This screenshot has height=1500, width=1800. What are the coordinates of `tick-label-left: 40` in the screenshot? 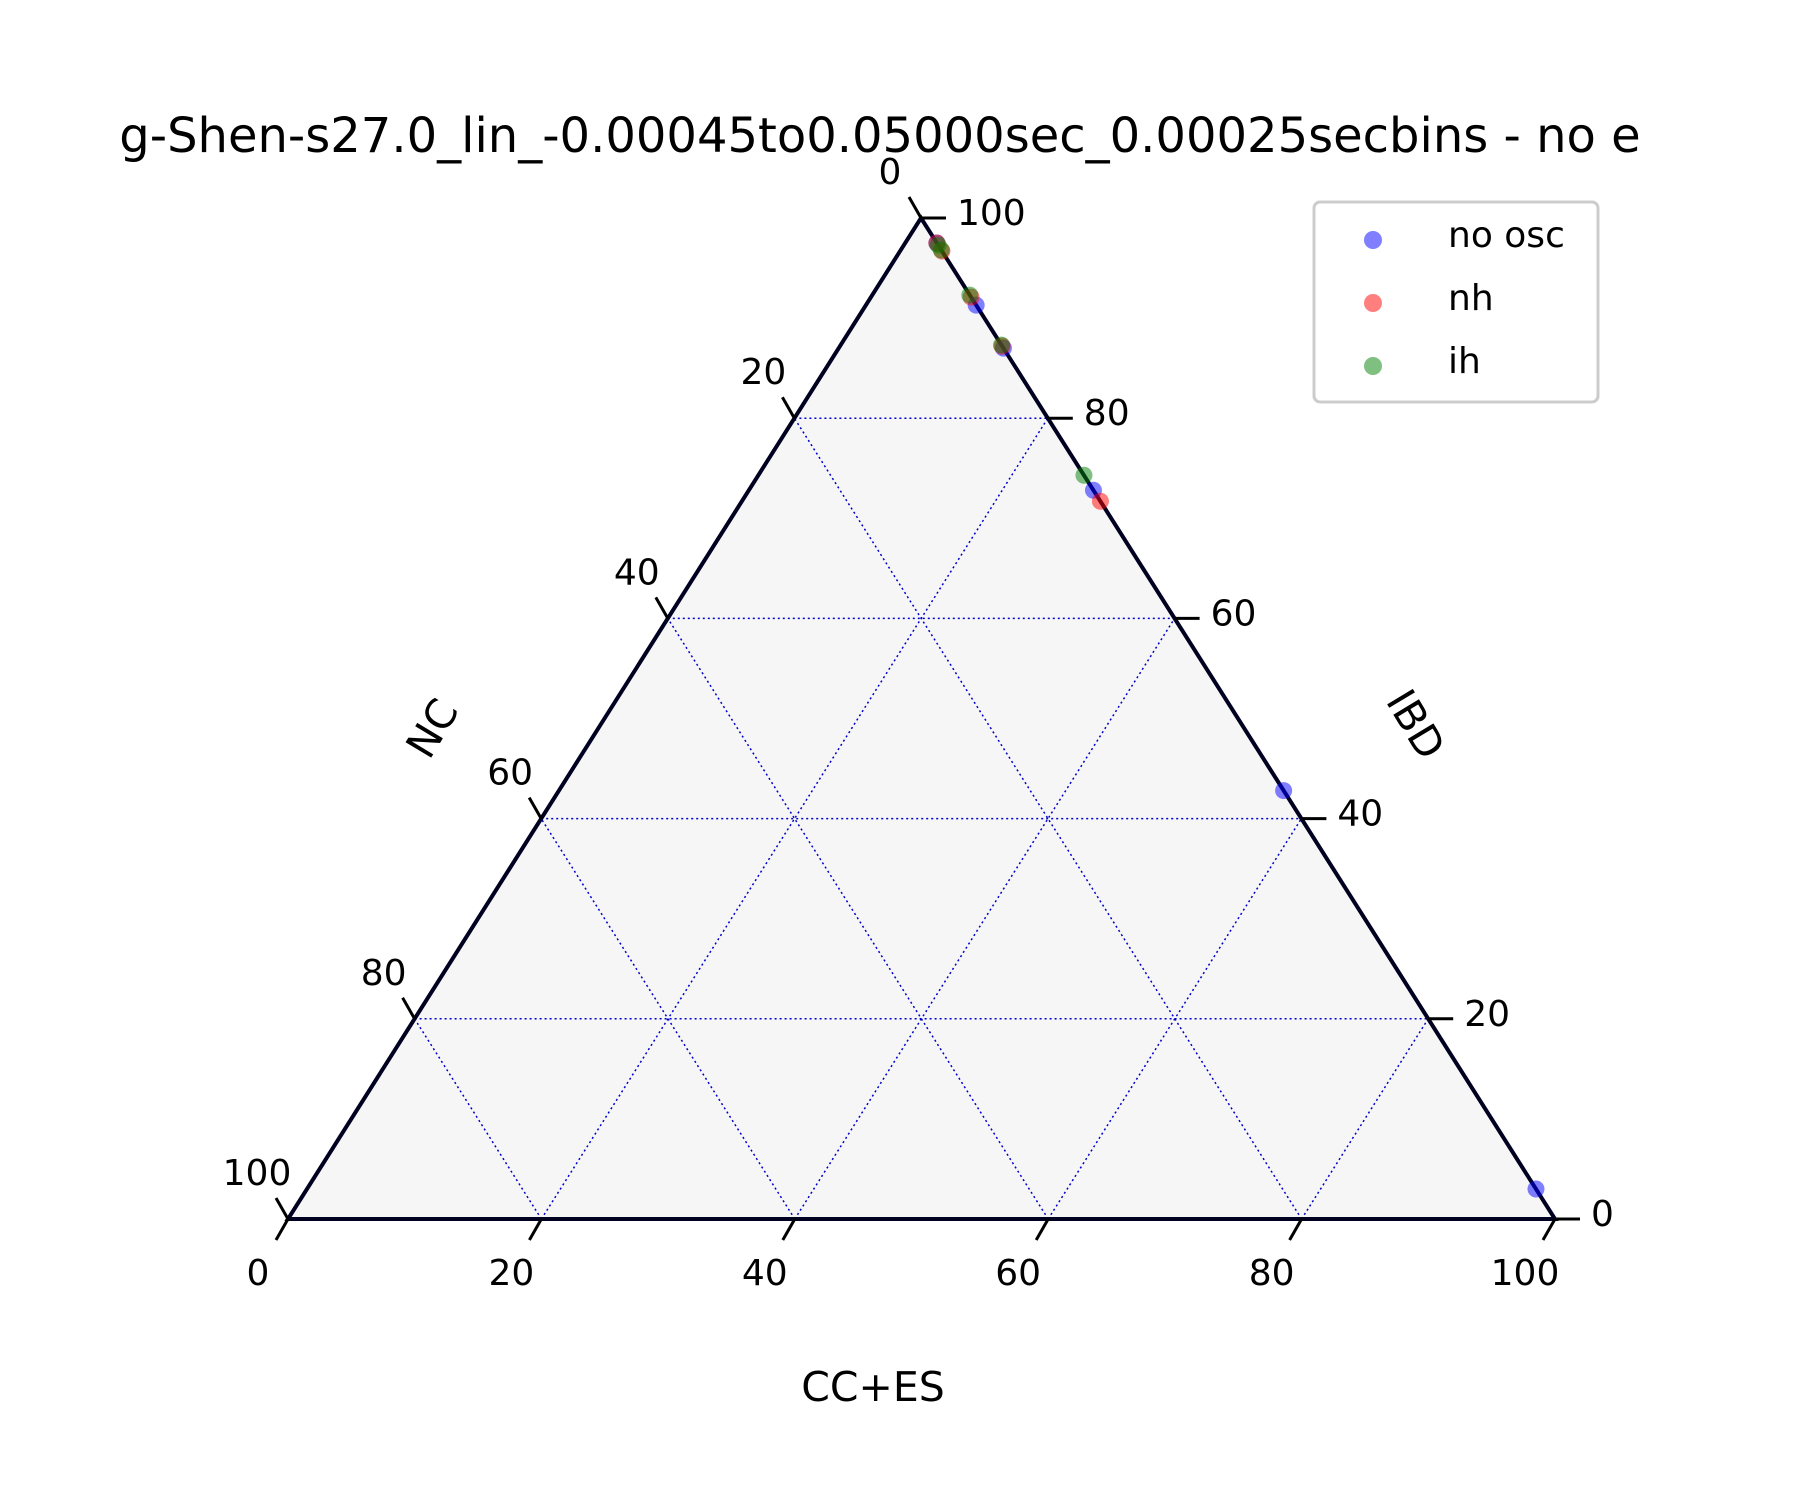 It's located at (637, 572).